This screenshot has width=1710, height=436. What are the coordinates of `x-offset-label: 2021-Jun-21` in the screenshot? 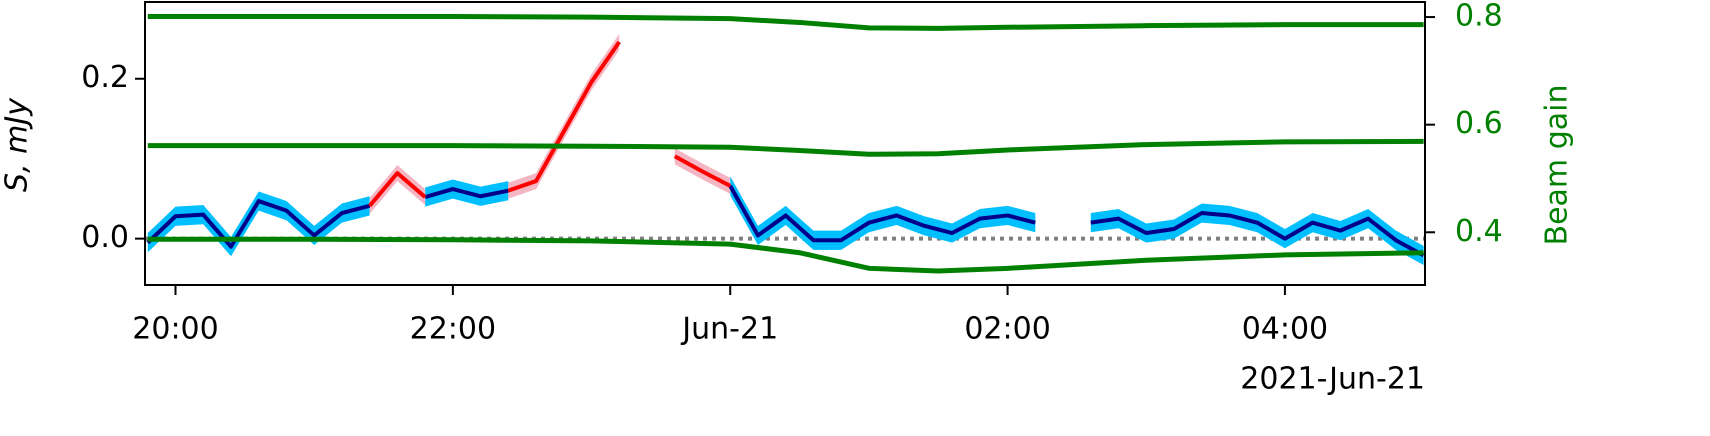 It's located at (1332, 379).